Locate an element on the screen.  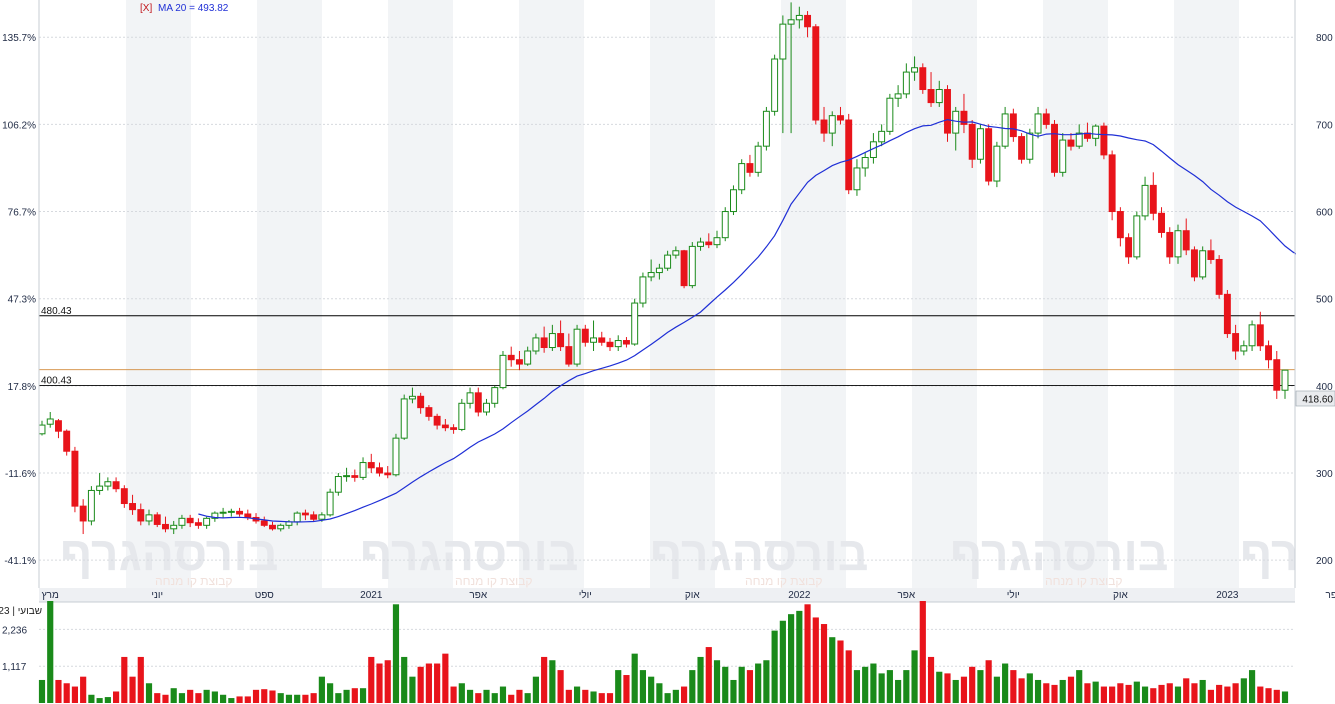
background-band is located at coordinates (158, 294).